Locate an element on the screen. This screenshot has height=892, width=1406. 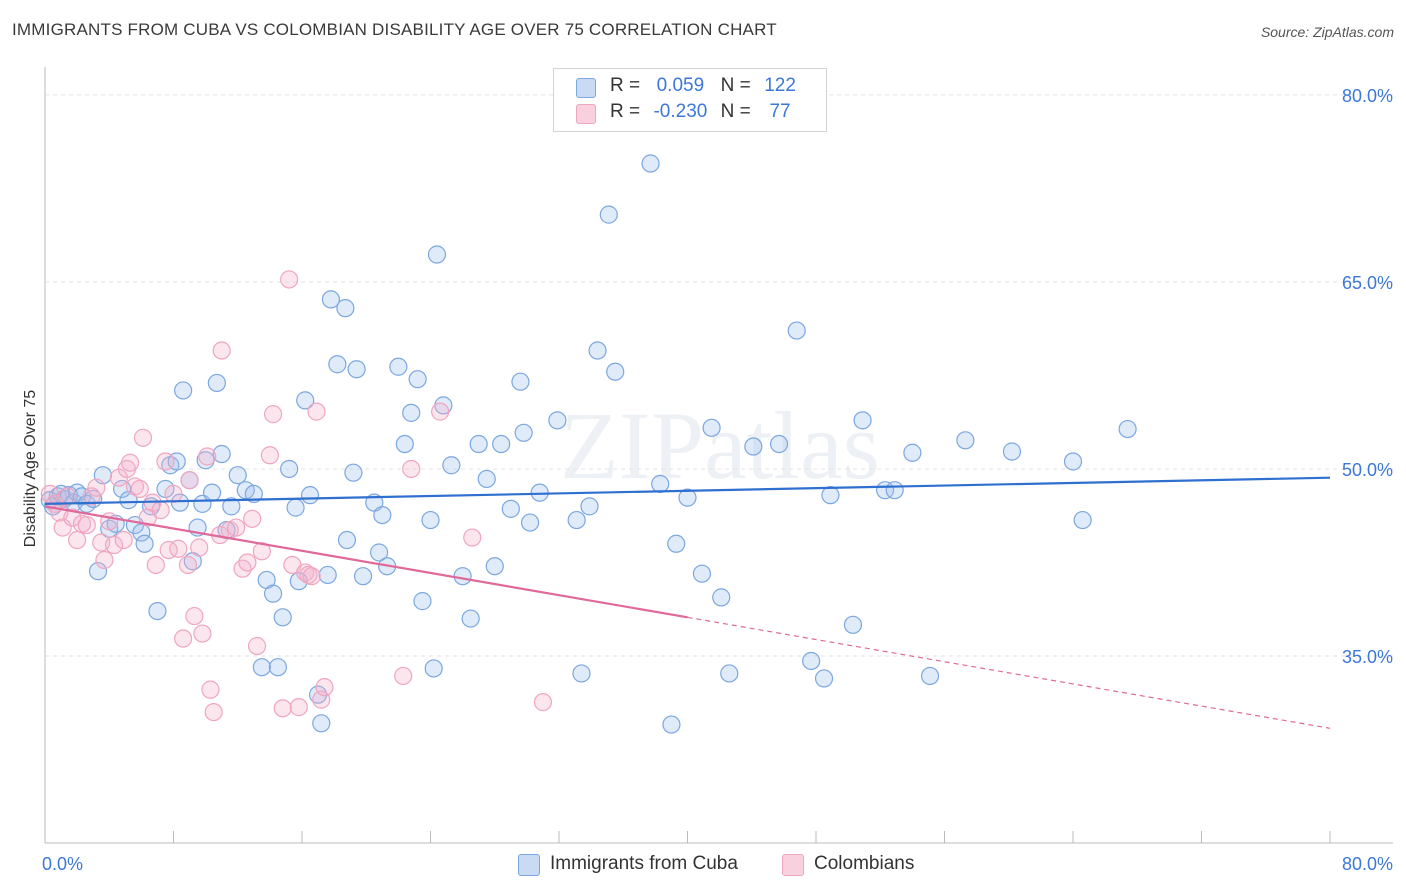
legend-r-value-colombians: -0.230 is located at coordinates (680, 111).